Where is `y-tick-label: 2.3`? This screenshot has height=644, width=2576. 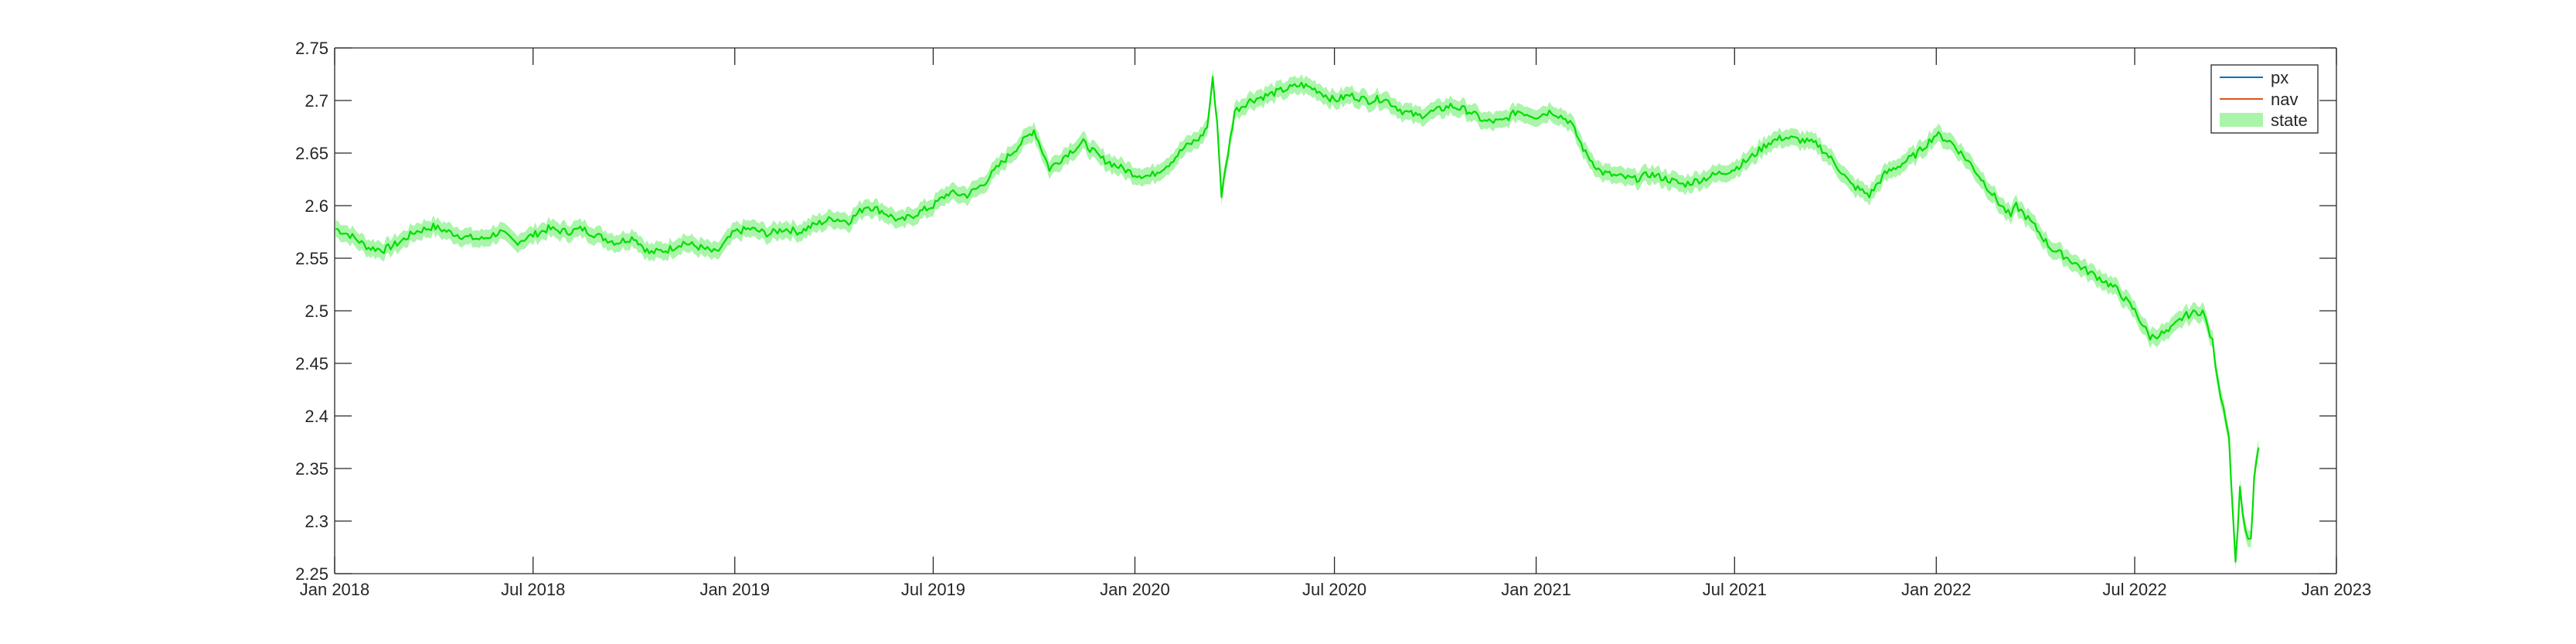 y-tick-label: 2.3 is located at coordinates (316, 521).